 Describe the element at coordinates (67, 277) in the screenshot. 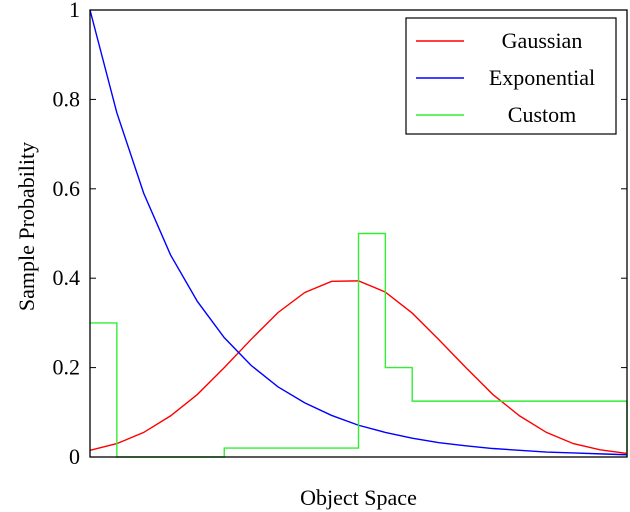

I see `y-tick-label: 0.4` at that location.